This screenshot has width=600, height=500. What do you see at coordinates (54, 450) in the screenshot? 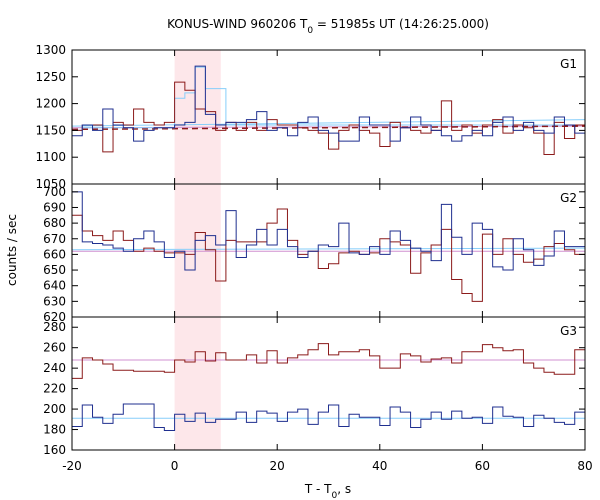
I see `ytick-label-g3-0: 160` at bounding box center [54, 450].